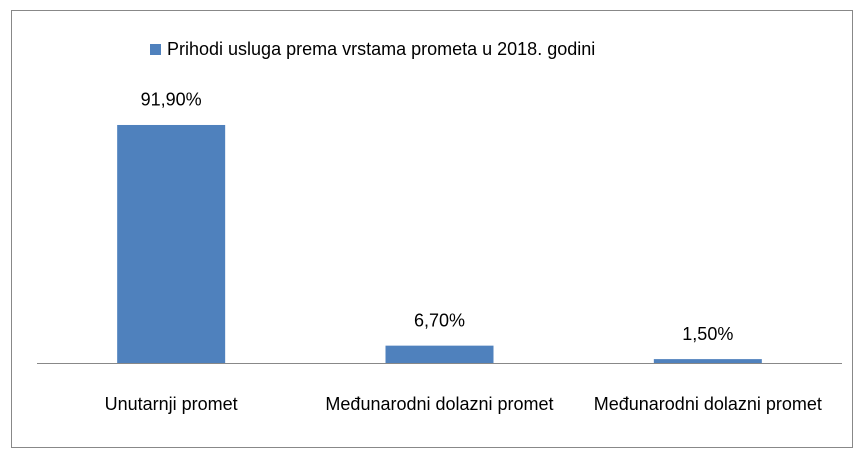  What do you see at coordinates (155, 49) in the screenshot?
I see `legend-swatch` at bounding box center [155, 49].